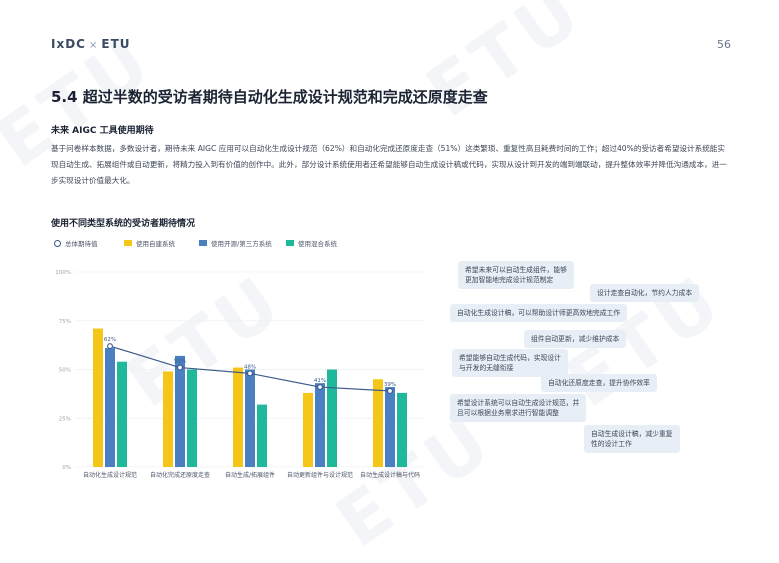 The height and width of the screenshot is (563, 779). I want to click on y-tick-label: 25%, so click(65, 419).